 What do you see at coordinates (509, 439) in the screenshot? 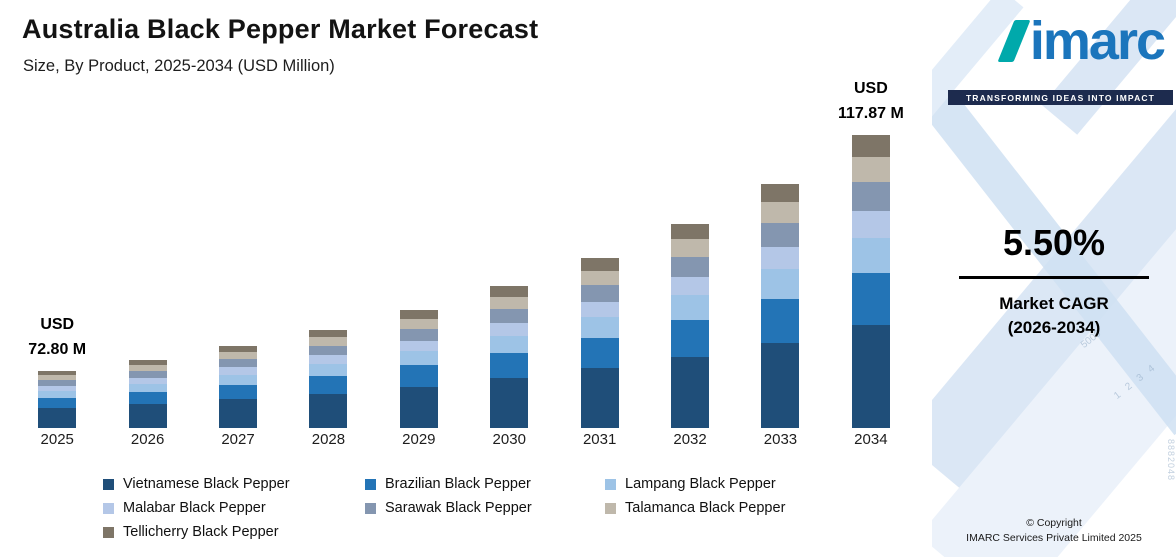
I see `x-axis-label-2030: 2030` at bounding box center [509, 439].